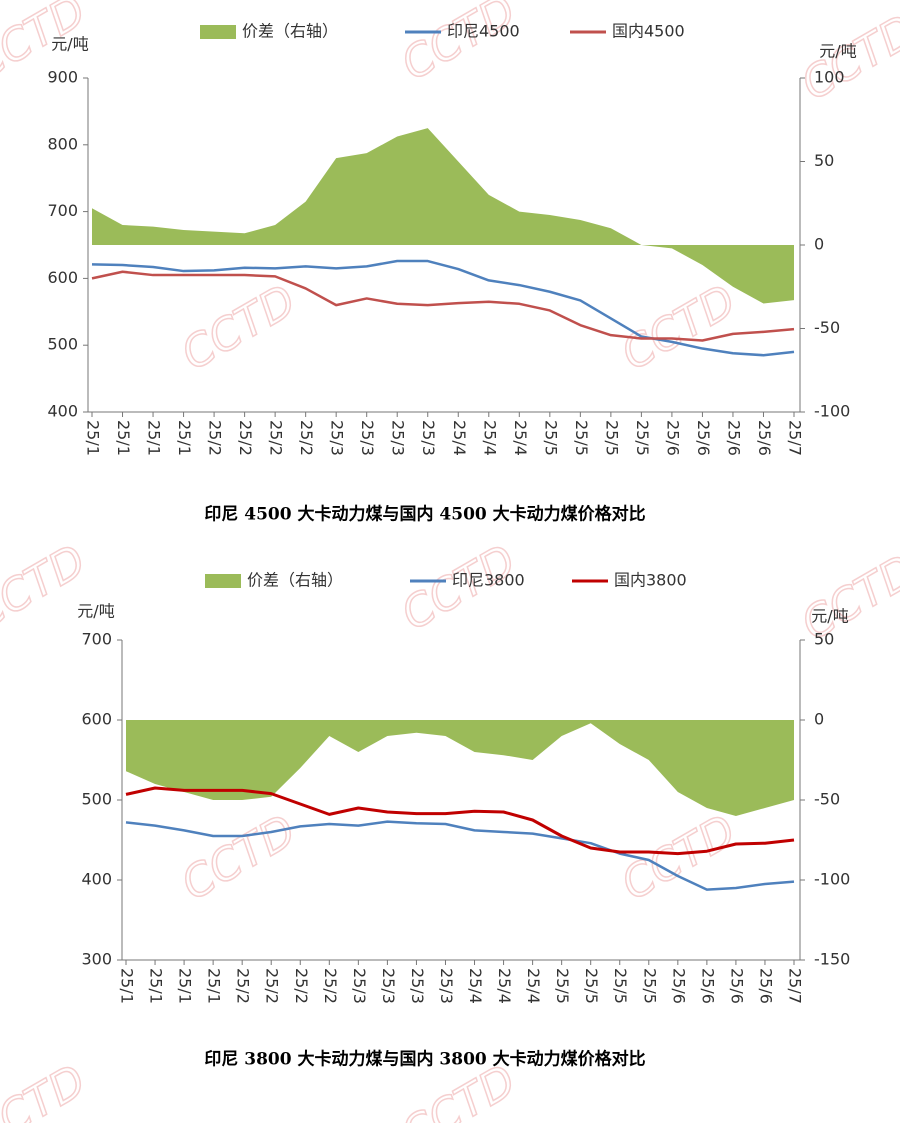 The height and width of the screenshot is (1123, 900). I want to click on y2-tick-label: -150, so click(832, 959).